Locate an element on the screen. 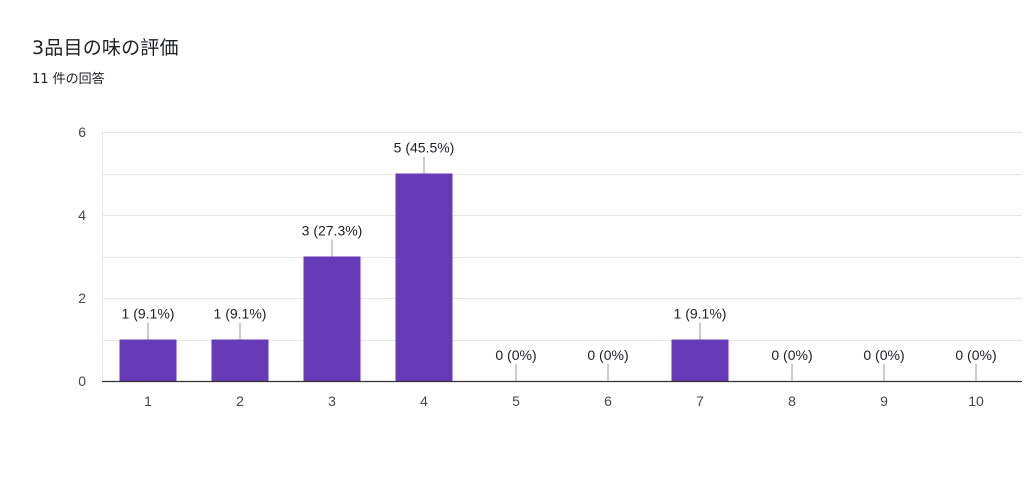 This screenshot has width=1024, height=486. x-tick-label: 2 is located at coordinates (240, 401).